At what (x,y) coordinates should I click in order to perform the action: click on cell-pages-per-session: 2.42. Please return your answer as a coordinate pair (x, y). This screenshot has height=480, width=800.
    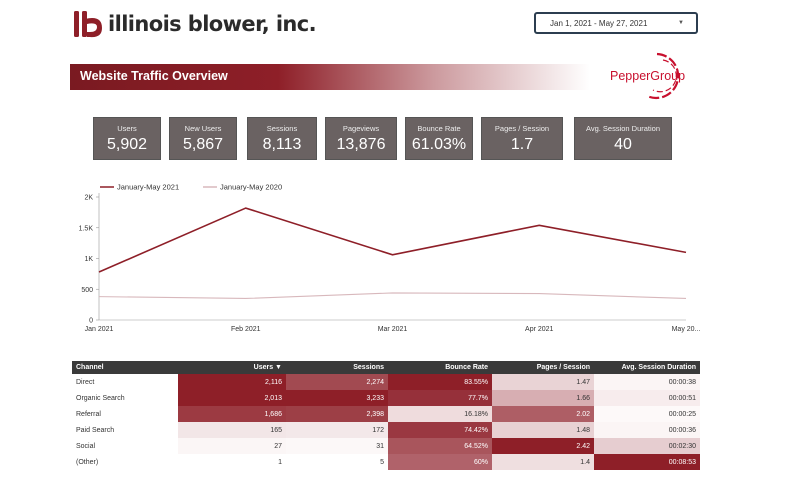
    Looking at the image, I should click on (543, 446).